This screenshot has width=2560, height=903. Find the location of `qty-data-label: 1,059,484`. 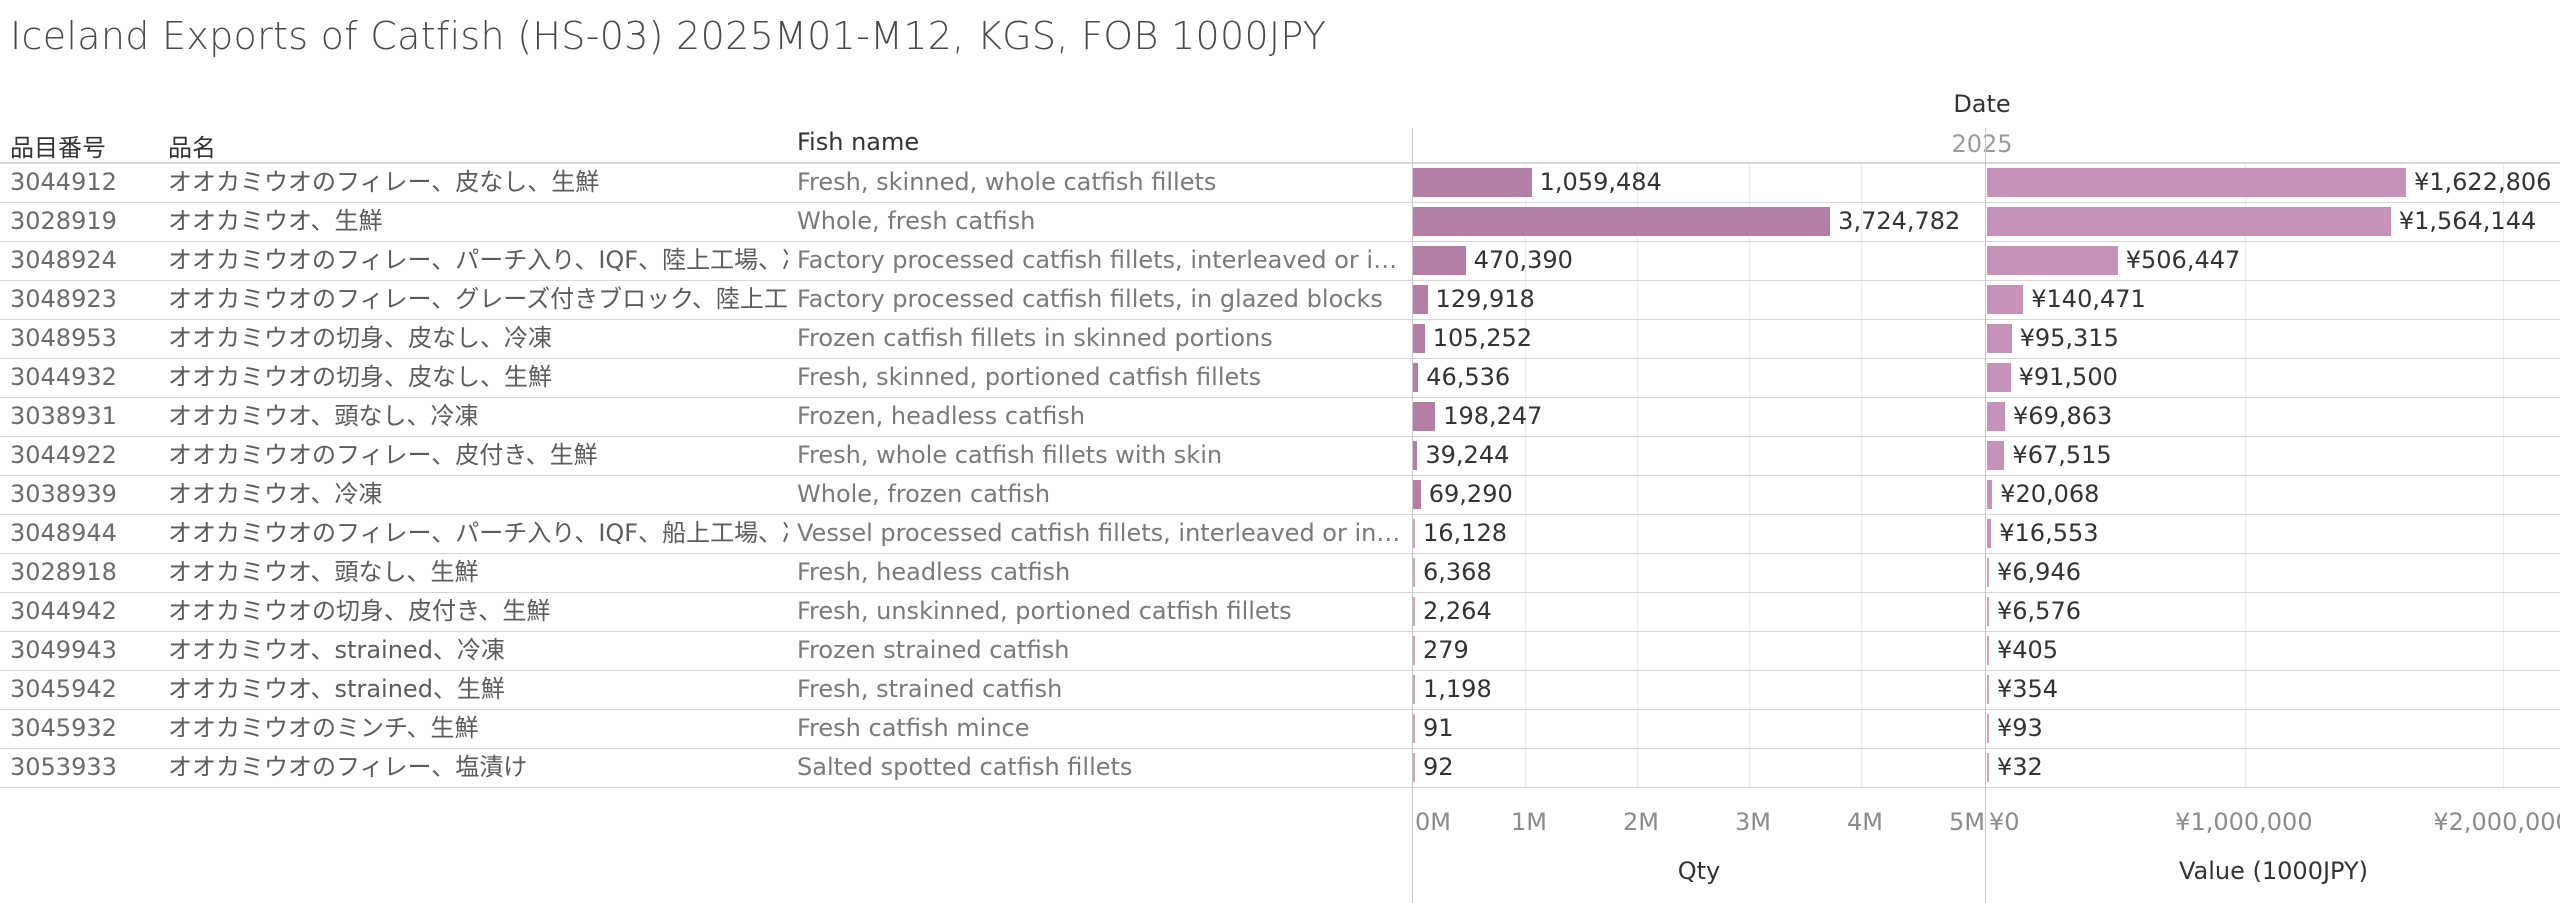

qty-data-label: 1,059,484 is located at coordinates (1600, 182).